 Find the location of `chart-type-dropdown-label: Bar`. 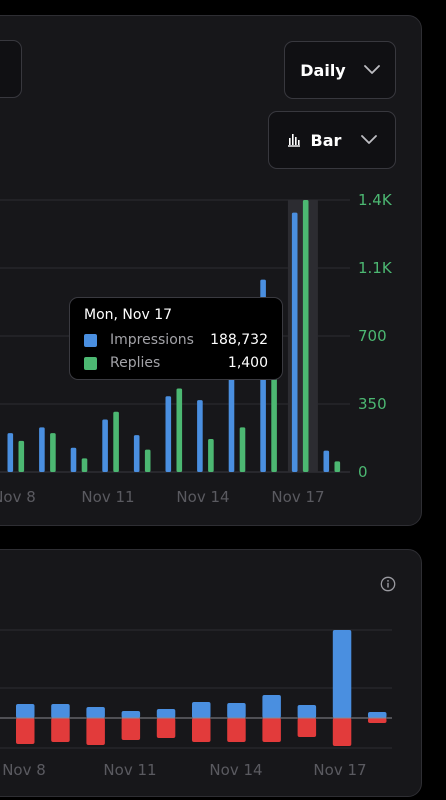

chart-type-dropdown-label: Bar is located at coordinates (326, 140).